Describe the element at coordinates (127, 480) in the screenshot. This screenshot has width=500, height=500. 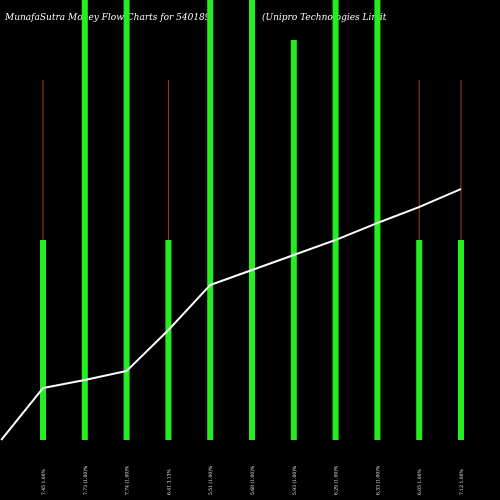
I see `x-tick-label: 7.74 (1.00)%` at that location.